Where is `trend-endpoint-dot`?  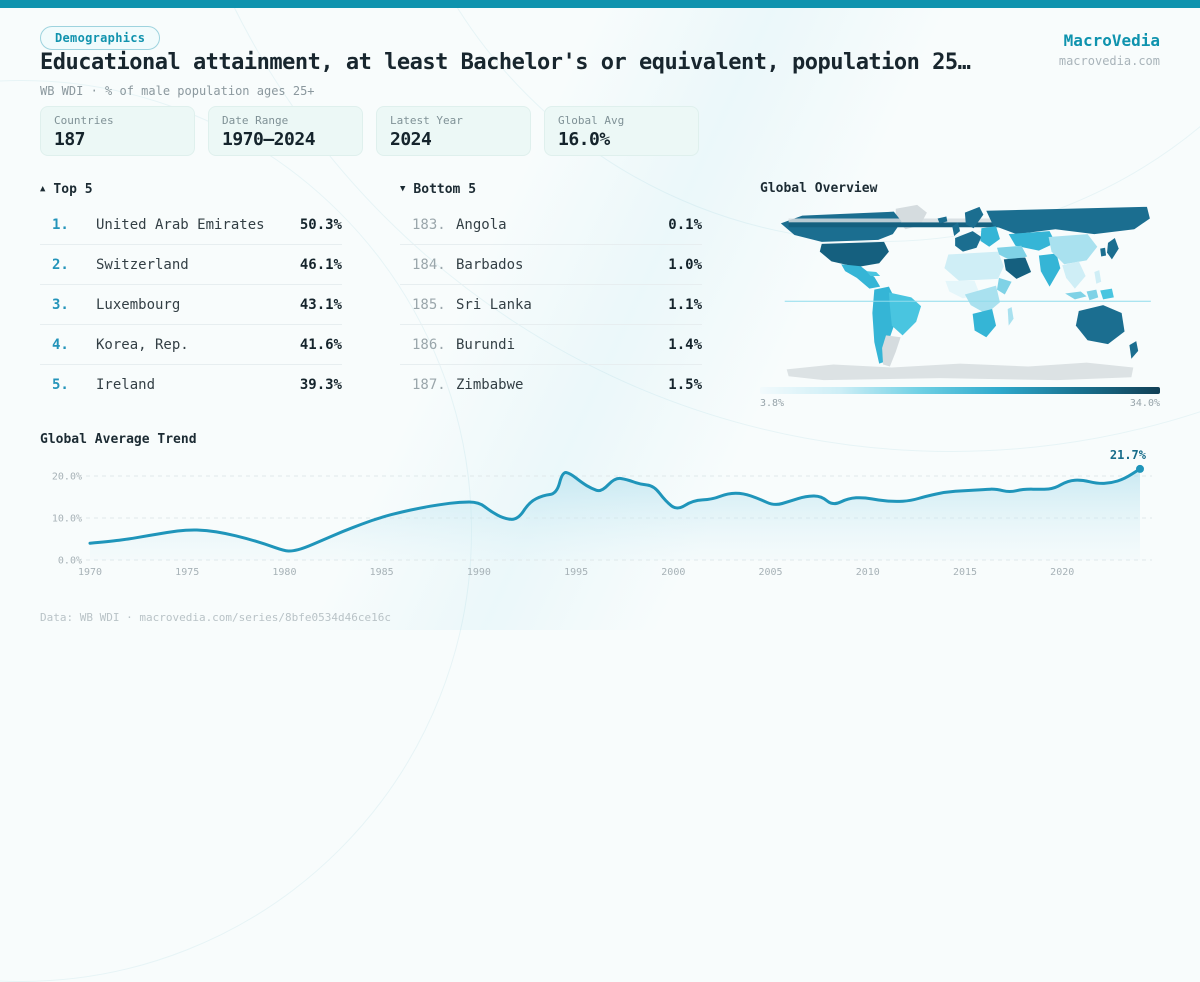
trend-endpoint-dot is located at coordinates (1140, 468).